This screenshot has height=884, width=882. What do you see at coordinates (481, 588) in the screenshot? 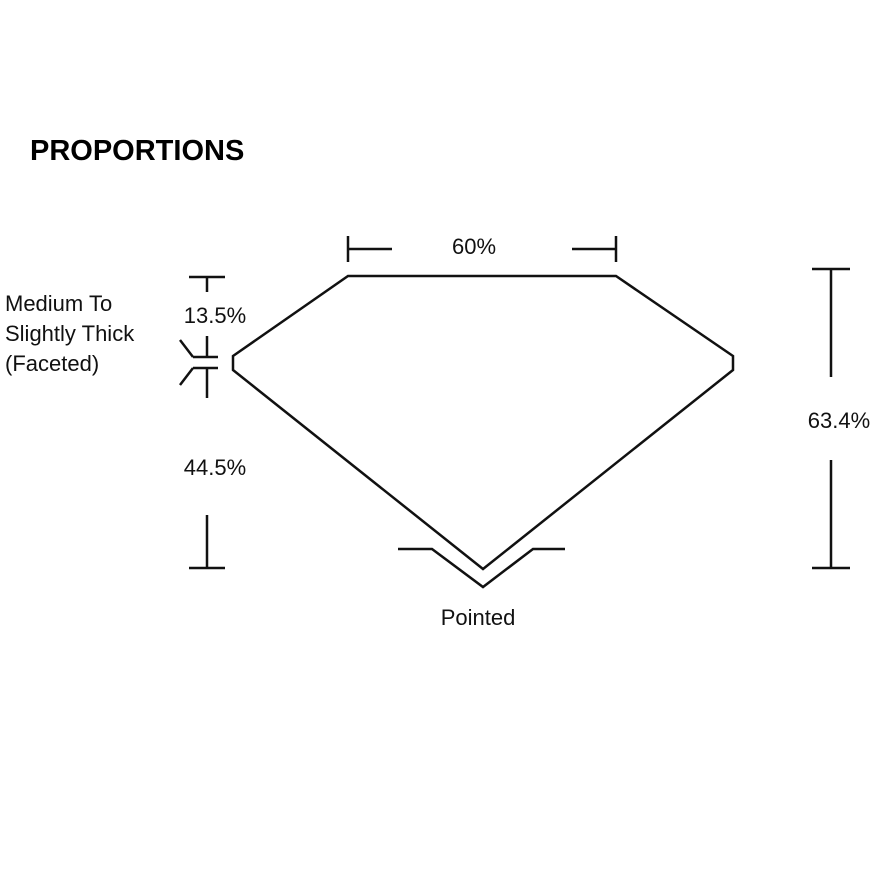
I see `culet-indicator: Pointed` at bounding box center [481, 588].